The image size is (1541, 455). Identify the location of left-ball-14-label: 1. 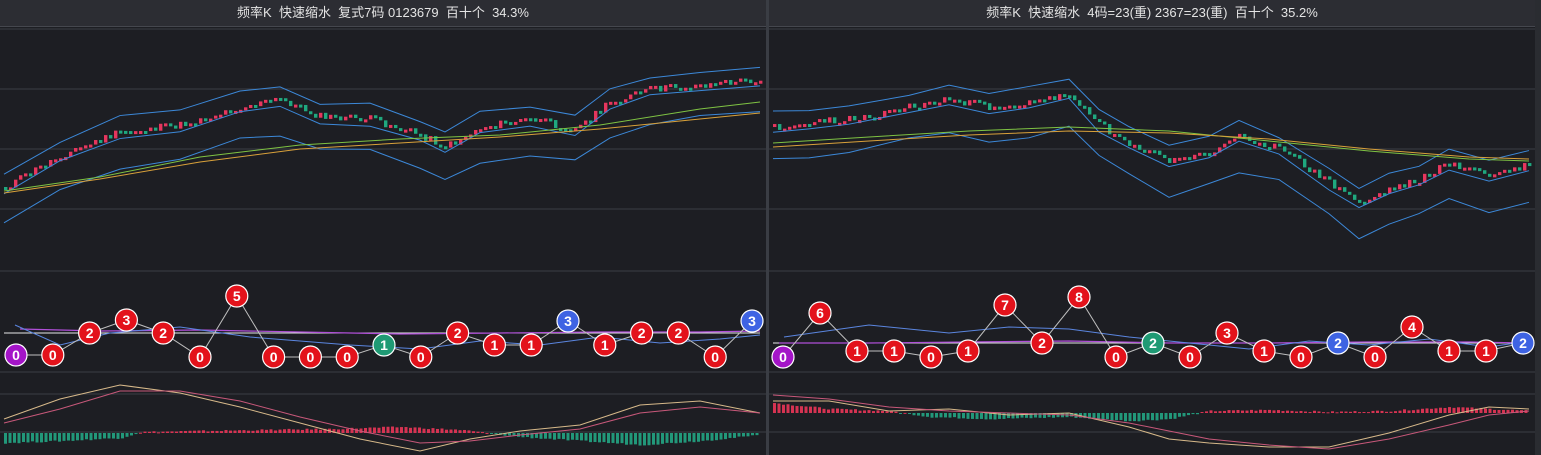
(495, 345).